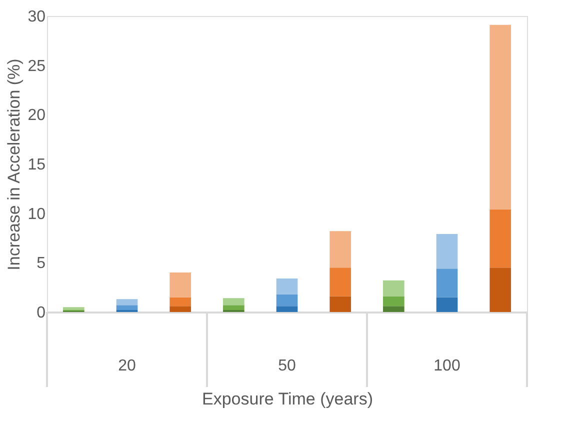  What do you see at coordinates (447, 366) in the screenshot?
I see `x-tick-label: 100` at bounding box center [447, 366].